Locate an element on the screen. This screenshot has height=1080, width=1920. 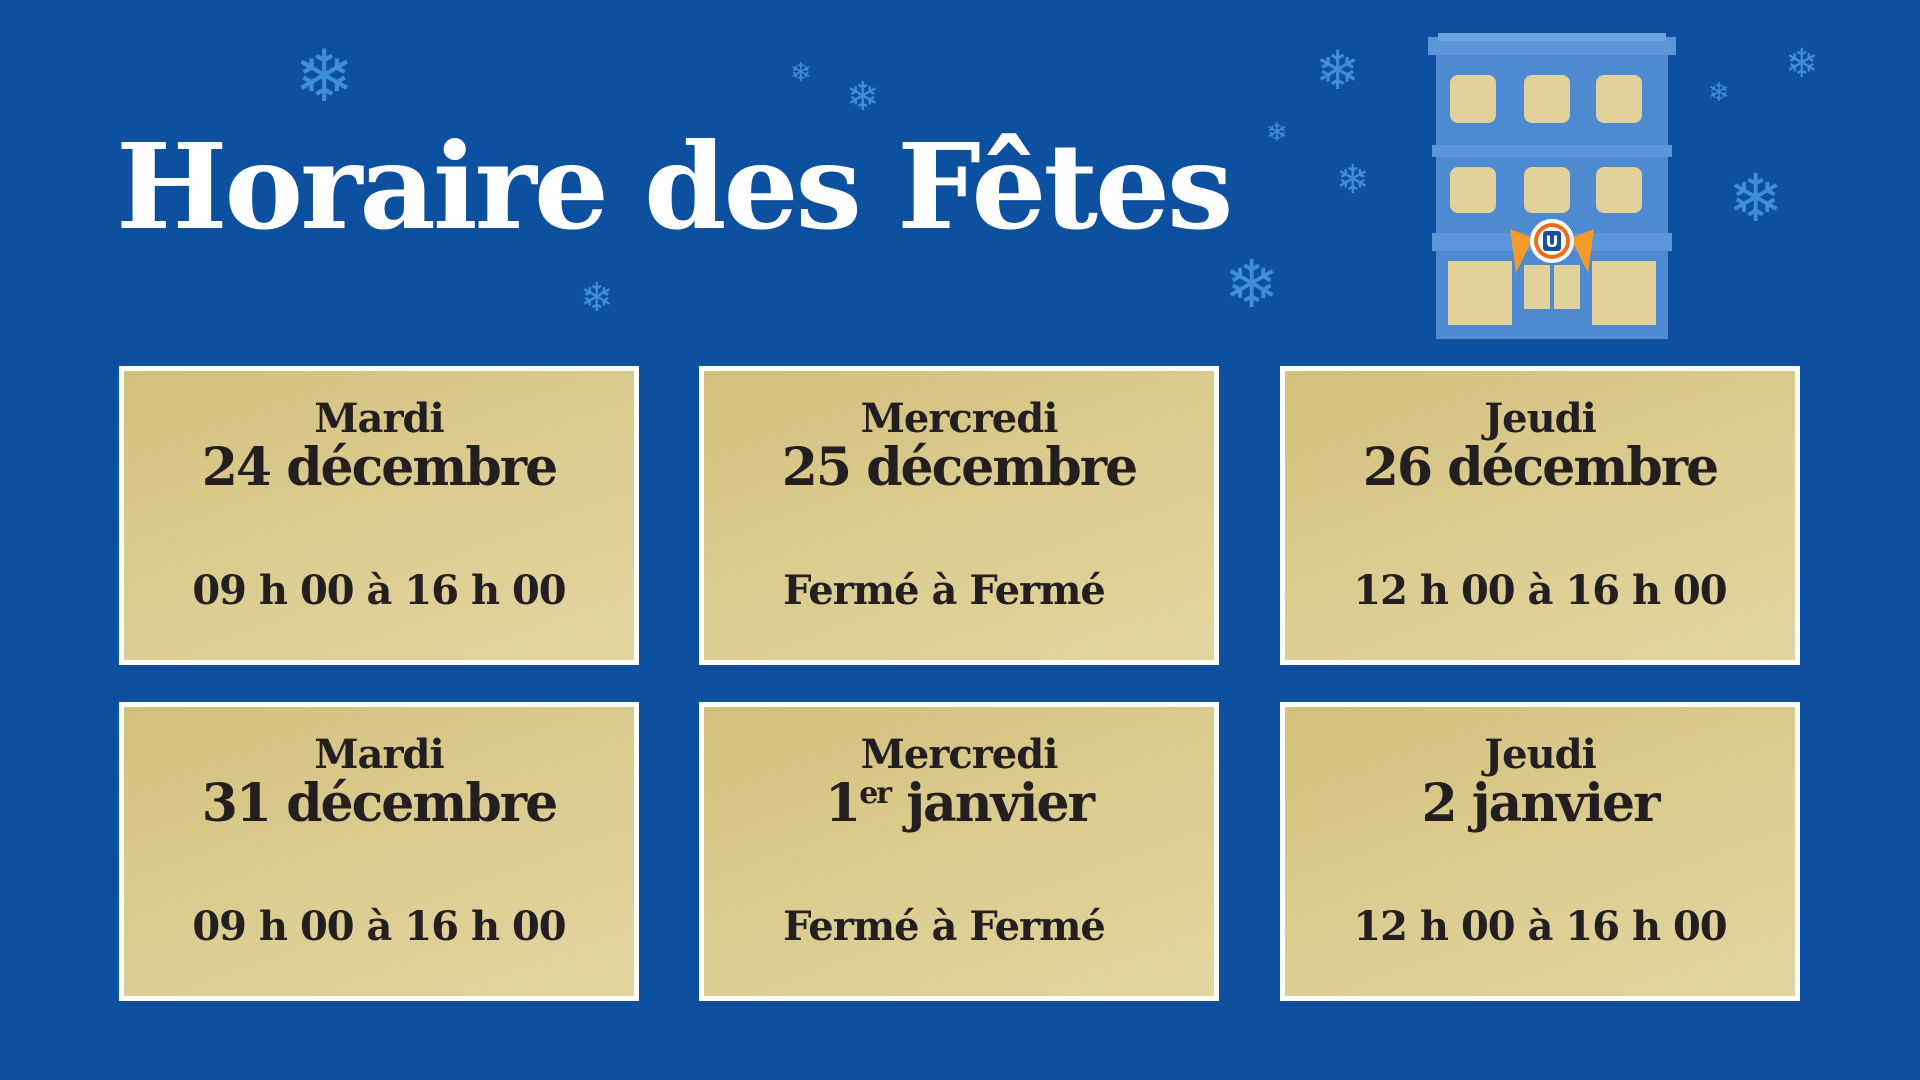
date: 26 décembre is located at coordinates (1541, 467).